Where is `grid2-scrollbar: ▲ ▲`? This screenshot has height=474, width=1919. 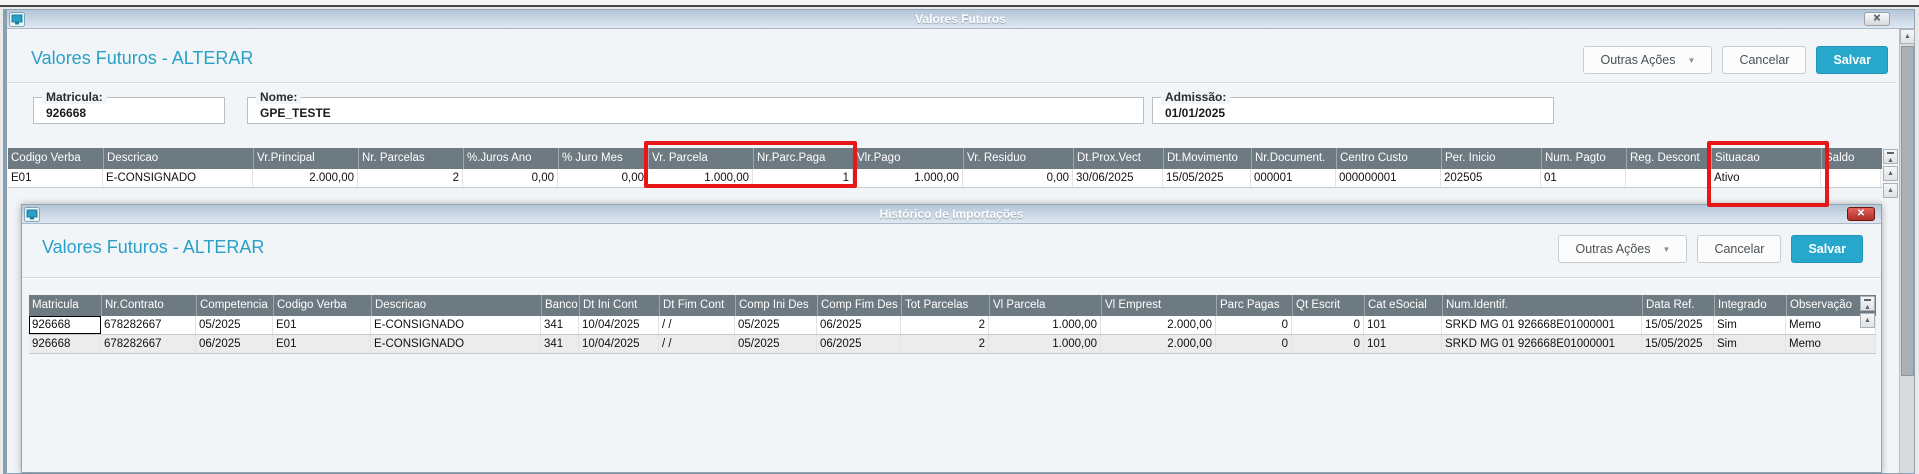 grid2-scrollbar: ▲ ▲ is located at coordinates (1867, 312).